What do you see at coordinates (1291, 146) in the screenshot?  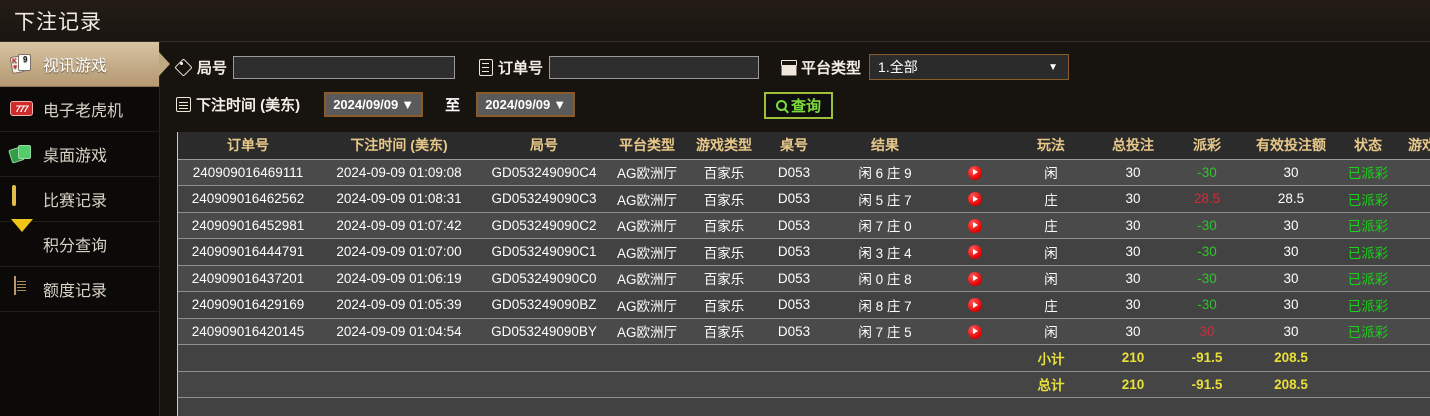 I see `col-valid-bet: 有效投注额` at bounding box center [1291, 146].